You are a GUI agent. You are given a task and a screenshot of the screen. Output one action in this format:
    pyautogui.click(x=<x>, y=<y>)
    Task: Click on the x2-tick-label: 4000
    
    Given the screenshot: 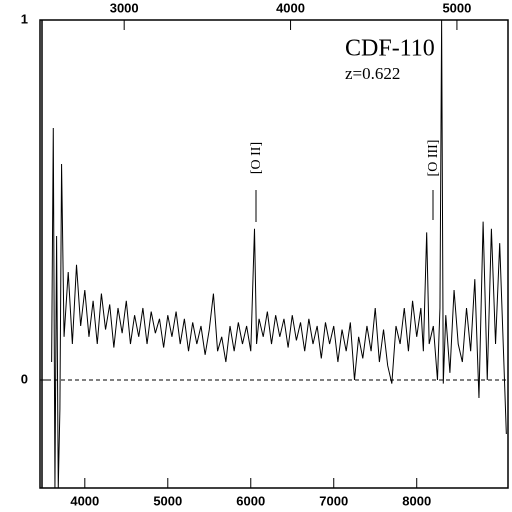 What is the action you would take?
    pyautogui.click(x=290, y=7)
    